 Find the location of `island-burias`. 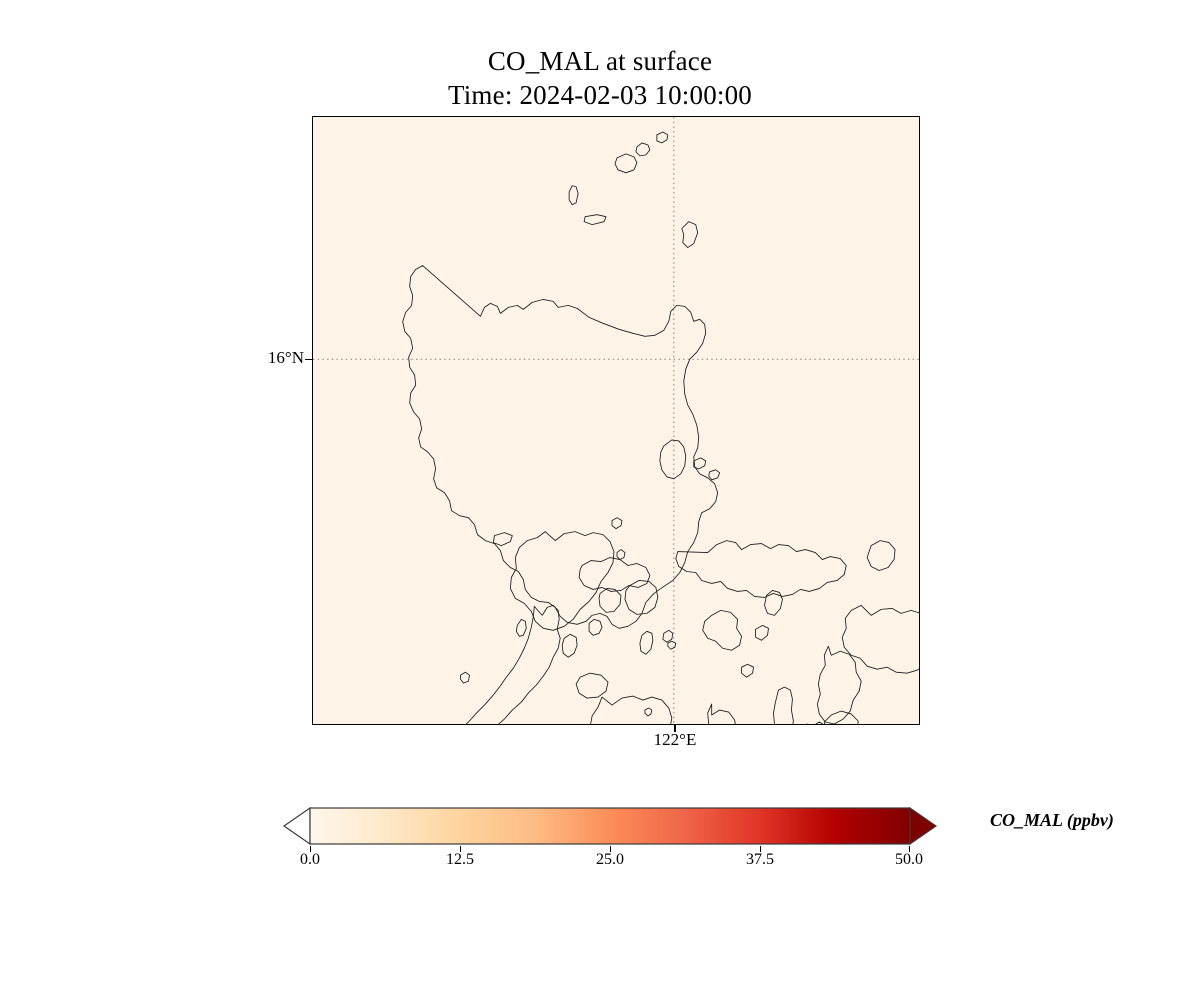

island-burias is located at coordinates (747, 670).